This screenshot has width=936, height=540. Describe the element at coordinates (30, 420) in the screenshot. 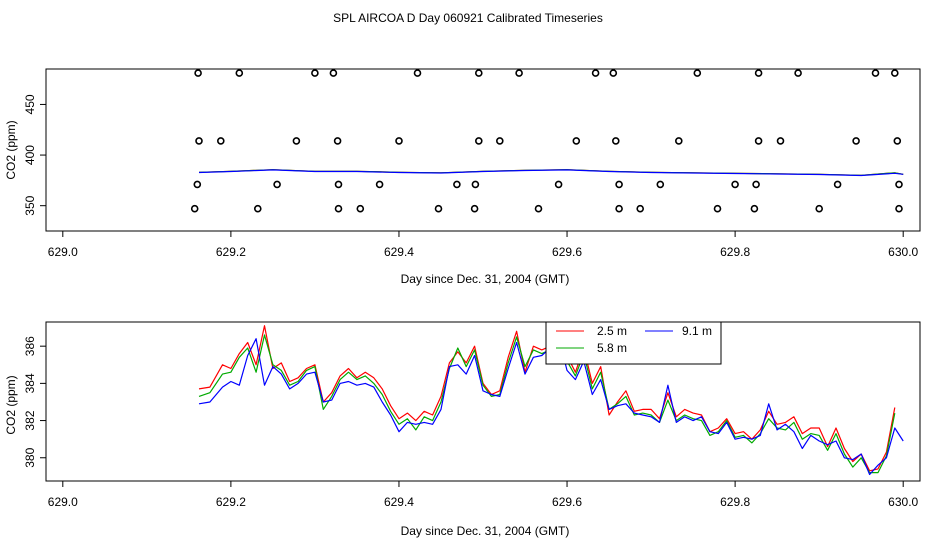

I see `y-tick-label: 382` at that location.